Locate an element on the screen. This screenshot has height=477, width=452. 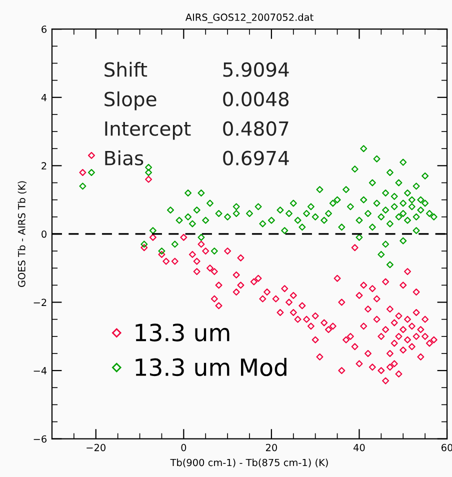
y-tick-label: −6 is located at coordinates (40, 439).